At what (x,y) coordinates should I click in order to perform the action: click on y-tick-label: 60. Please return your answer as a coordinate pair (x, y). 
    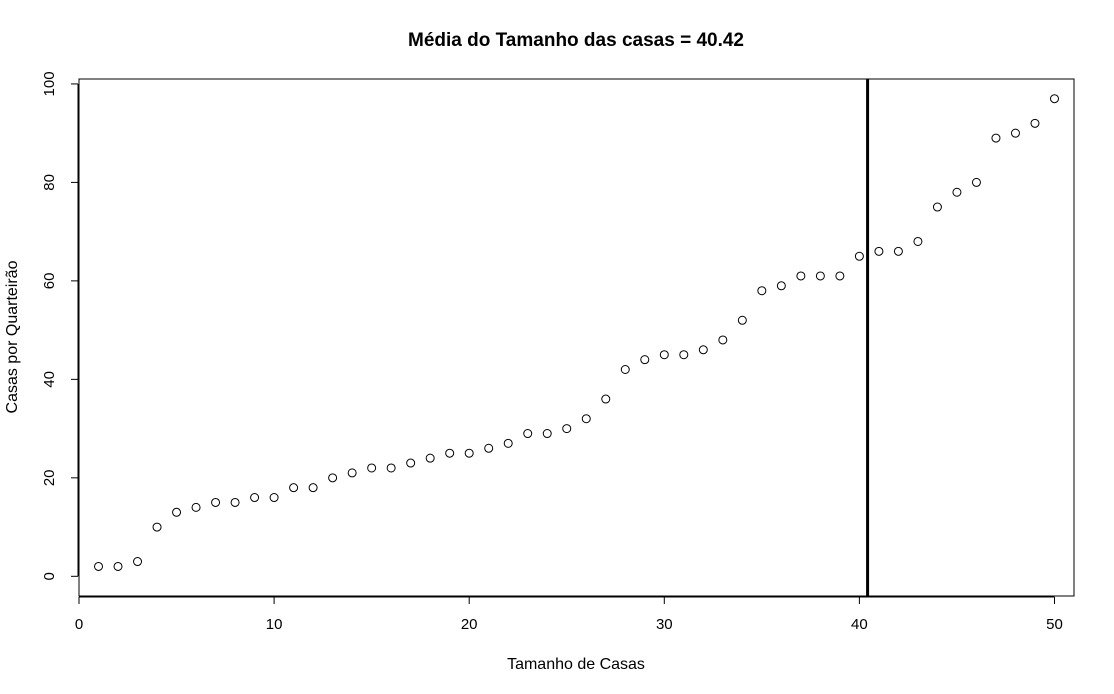
    Looking at the image, I should click on (49, 281).